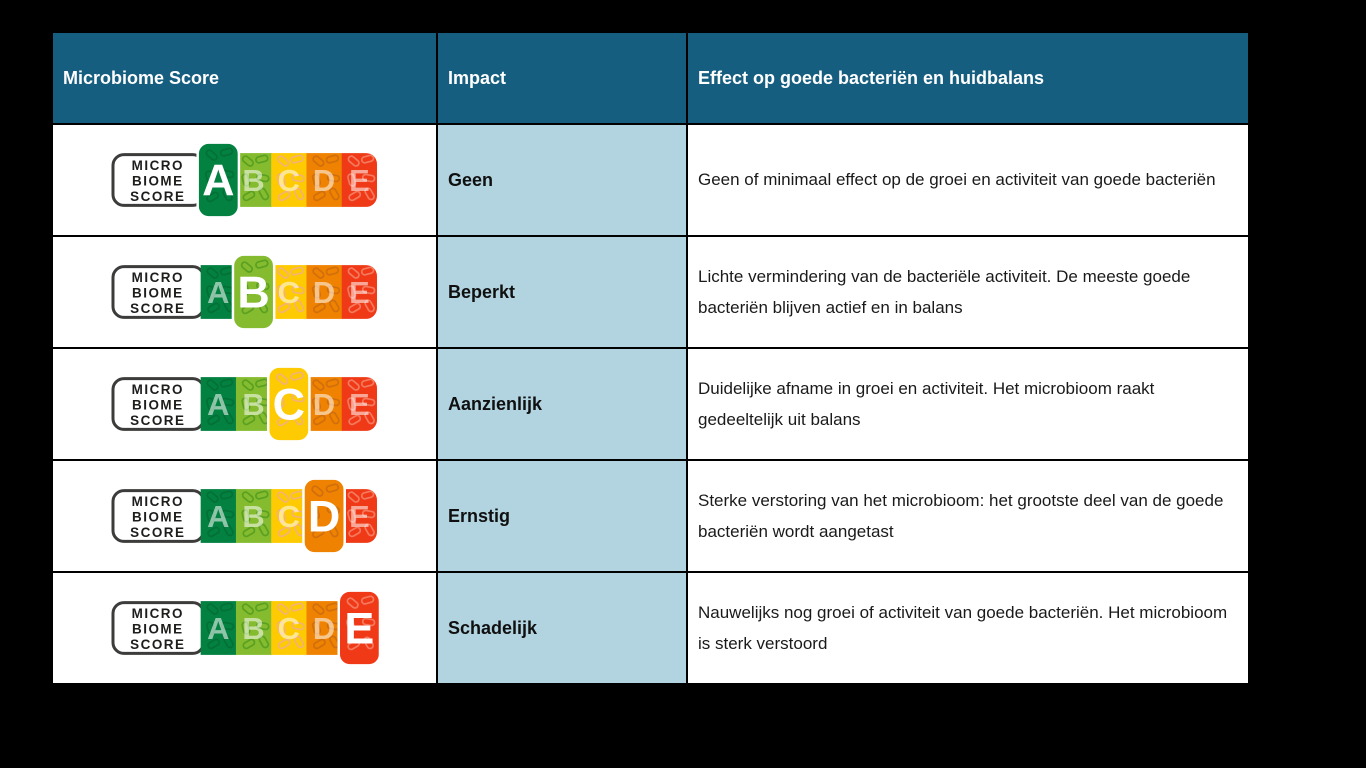 Image resolution: width=1366 pixels, height=768 pixels. I want to click on score-cell-row-1: MICRO BIOME SCORE B C D E A, so click(244, 180).